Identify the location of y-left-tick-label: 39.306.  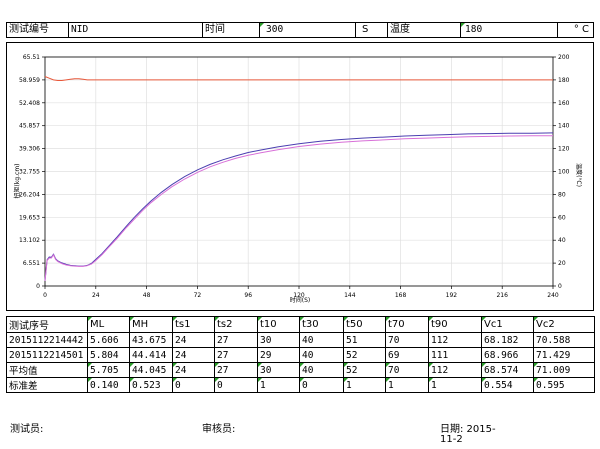
(29, 149).